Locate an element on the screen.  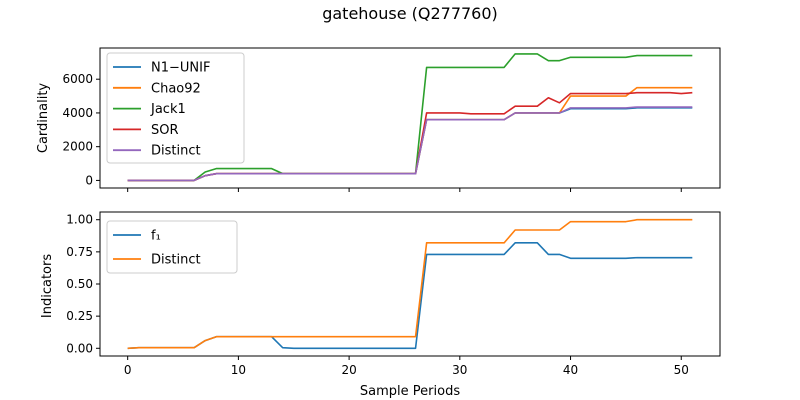
x-tick-label-30: 30 is located at coordinates (459, 370).